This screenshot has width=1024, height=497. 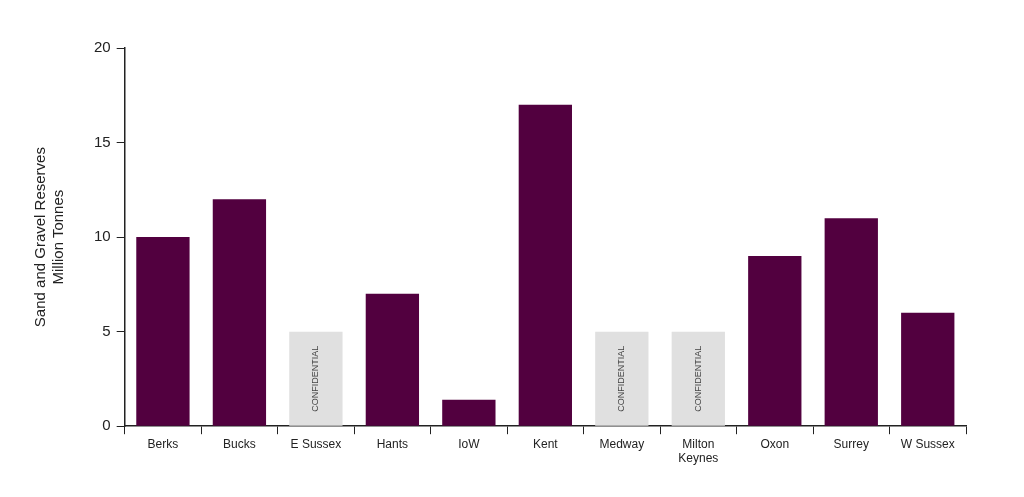 I want to click on x-tick-label: Berks, so click(x=163, y=443).